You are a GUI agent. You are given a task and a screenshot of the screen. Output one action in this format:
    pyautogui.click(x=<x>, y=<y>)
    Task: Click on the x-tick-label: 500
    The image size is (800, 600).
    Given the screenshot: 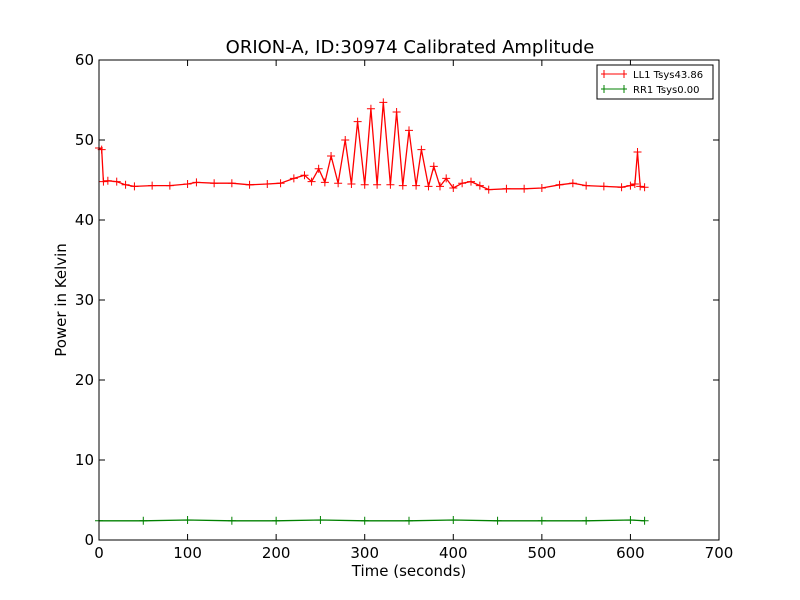 What is the action you would take?
    pyautogui.click(x=542, y=553)
    